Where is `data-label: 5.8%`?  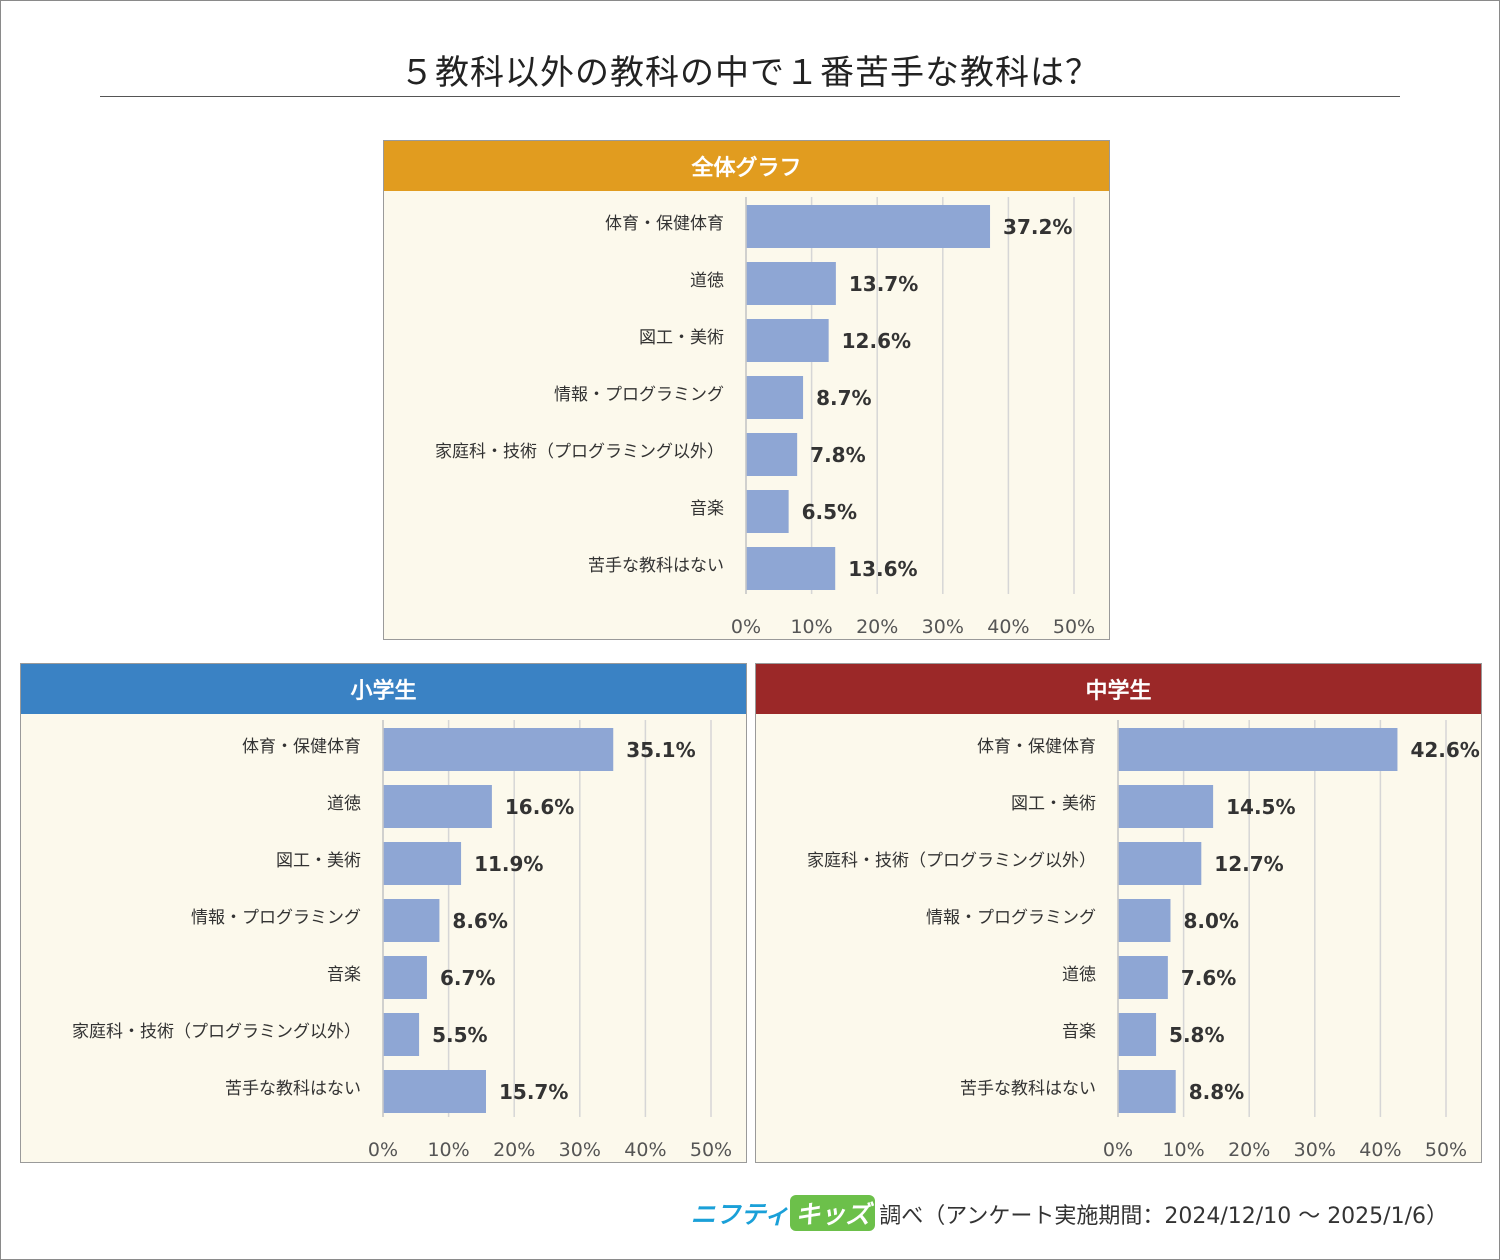 data-label: 5.8% is located at coordinates (1196, 1035).